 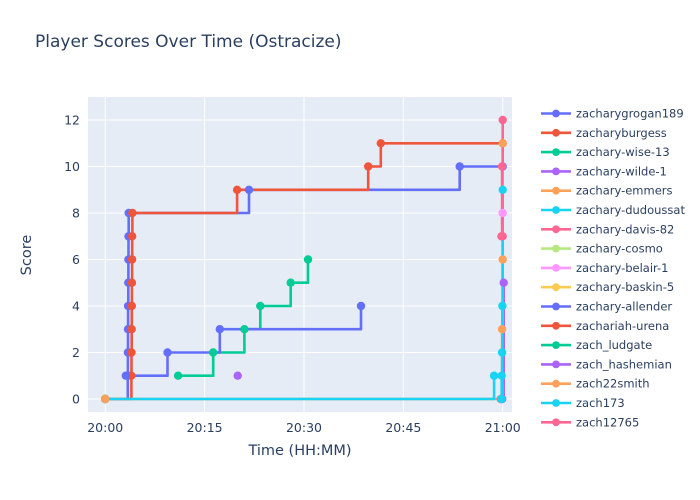 I want to click on legend-item-zachary-baskin-5: zachary-baskin-5, so click(x=619, y=287).